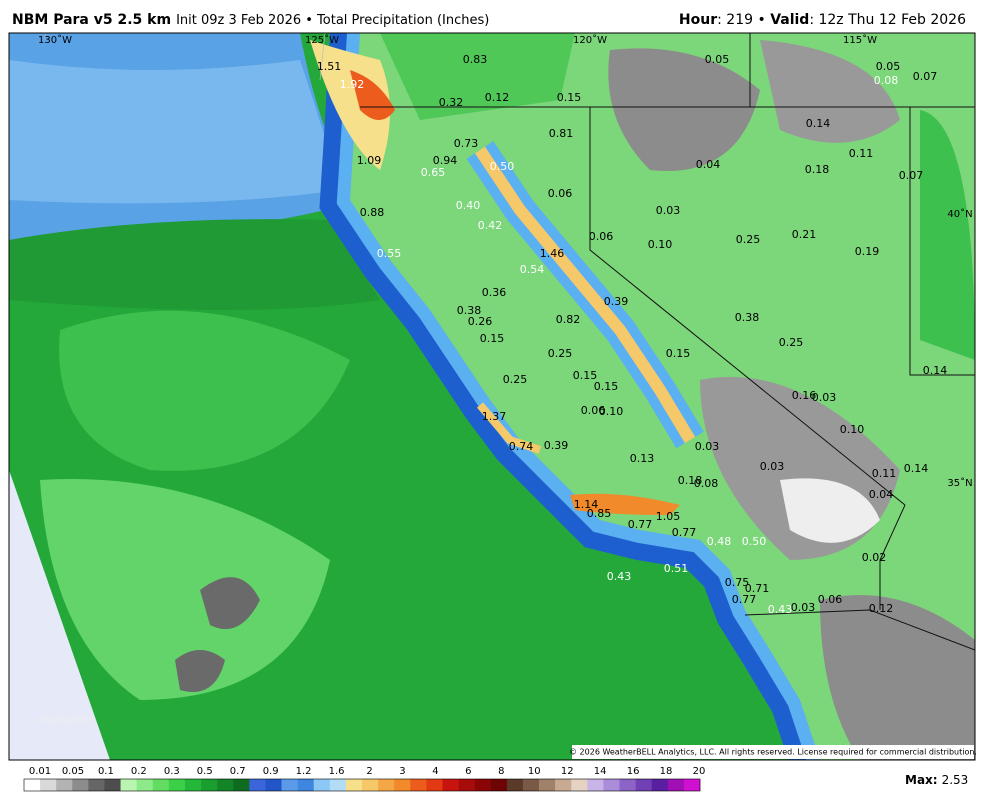 This screenshot has height=812, width=984. I want to click on precip-label: 0.71, so click(757, 588).